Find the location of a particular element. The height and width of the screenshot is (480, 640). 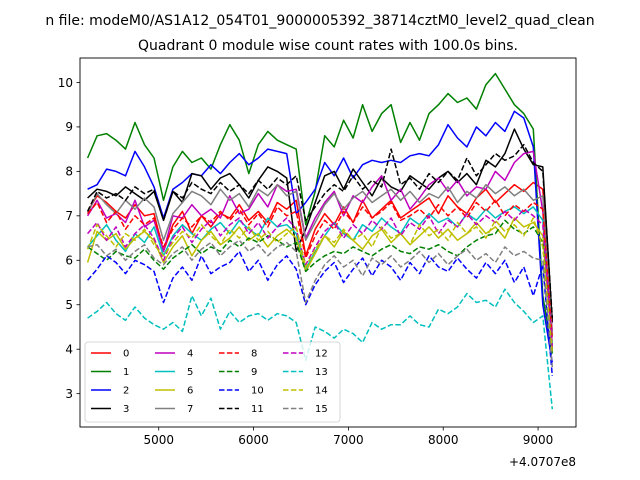

legend-label-8: 8 is located at coordinates (254, 354).